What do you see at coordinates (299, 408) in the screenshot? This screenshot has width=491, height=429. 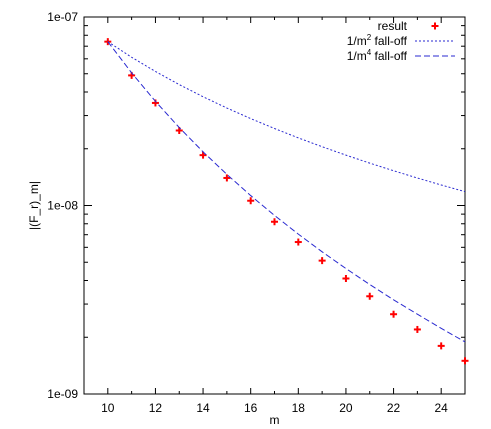 I see `x-tick-label: 18` at bounding box center [299, 408].